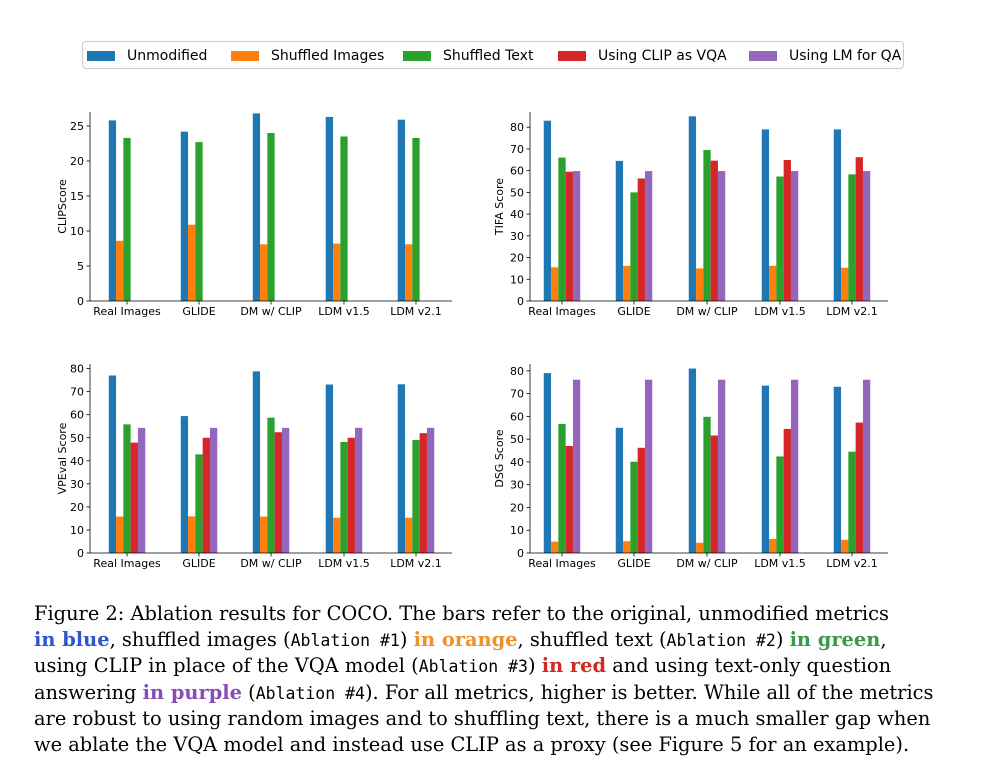 The image size is (1007, 780). Describe the element at coordinates (883, 639) in the screenshot. I see `caption-text: ,` at that location.